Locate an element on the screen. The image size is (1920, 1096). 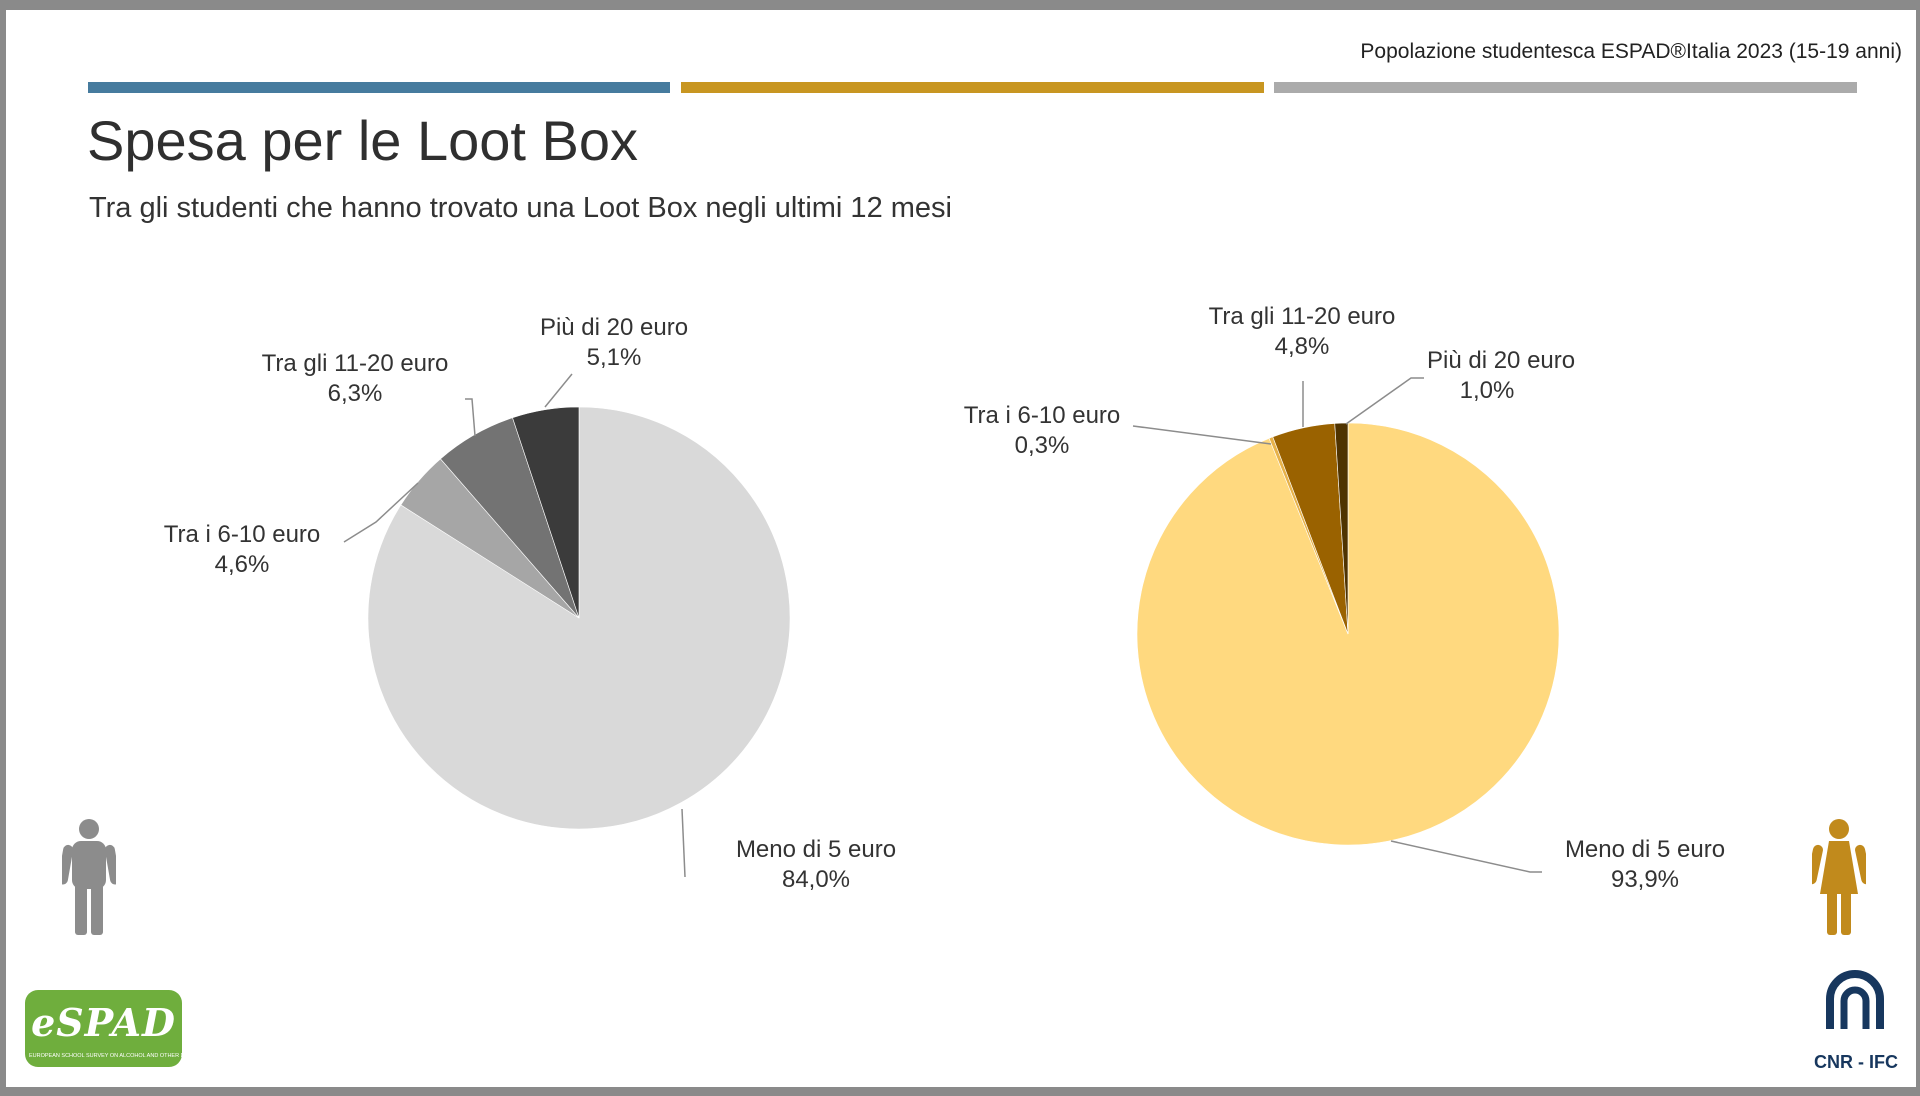
category-label-female-meno-di-5: Meno di 5 euro is located at coordinates (1645, 849).